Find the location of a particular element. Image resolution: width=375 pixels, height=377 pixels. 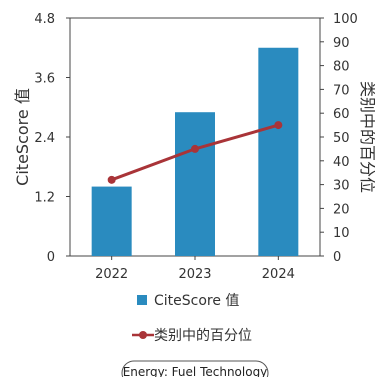

legend-line-marker is located at coordinates (143, 335).